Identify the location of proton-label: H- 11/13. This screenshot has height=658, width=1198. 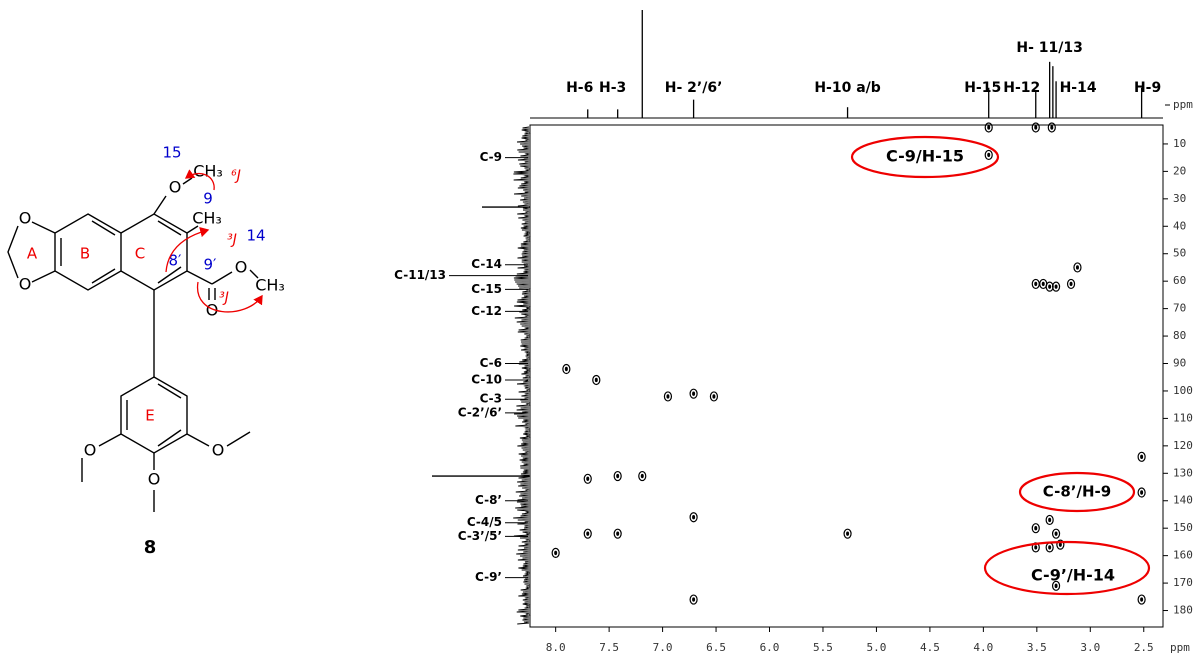
(1049, 48).